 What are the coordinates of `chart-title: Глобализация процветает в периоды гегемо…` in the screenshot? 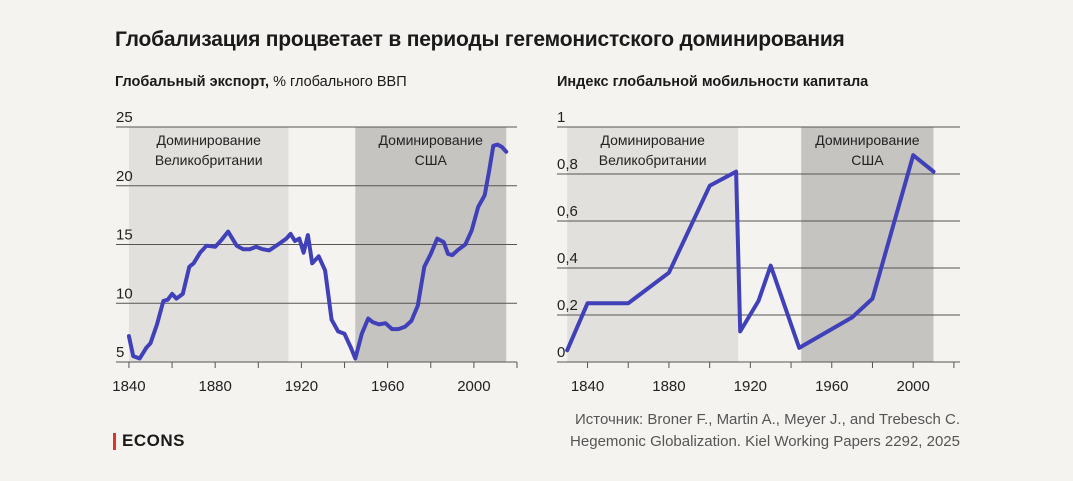 It's located at (480, 39).